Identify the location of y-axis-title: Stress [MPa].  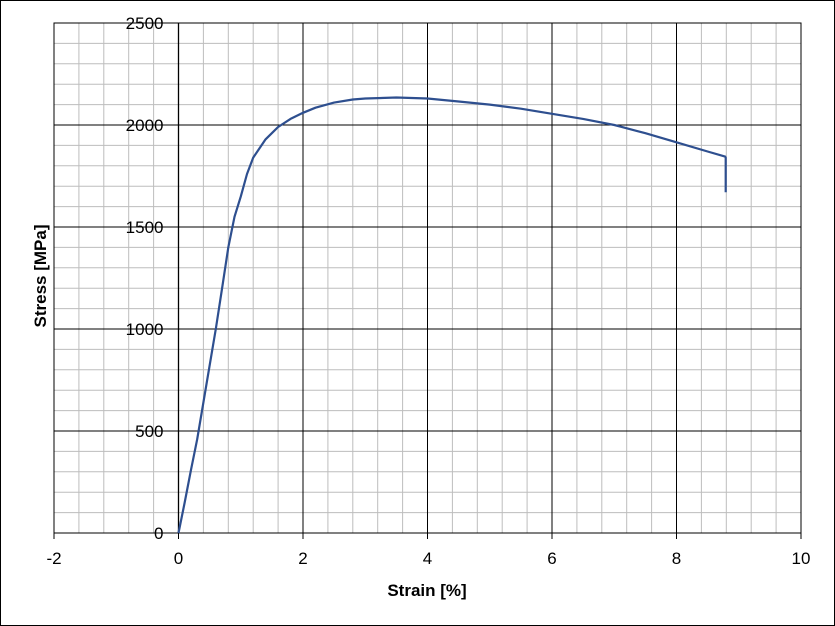
(40, 276).